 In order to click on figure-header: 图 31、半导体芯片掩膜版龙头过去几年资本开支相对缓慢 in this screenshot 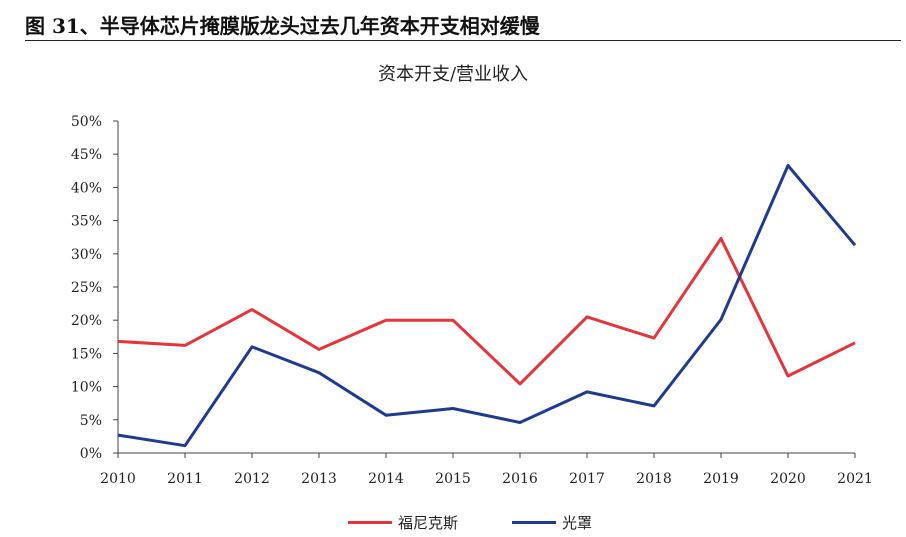, I will do `click(463, 23)`.